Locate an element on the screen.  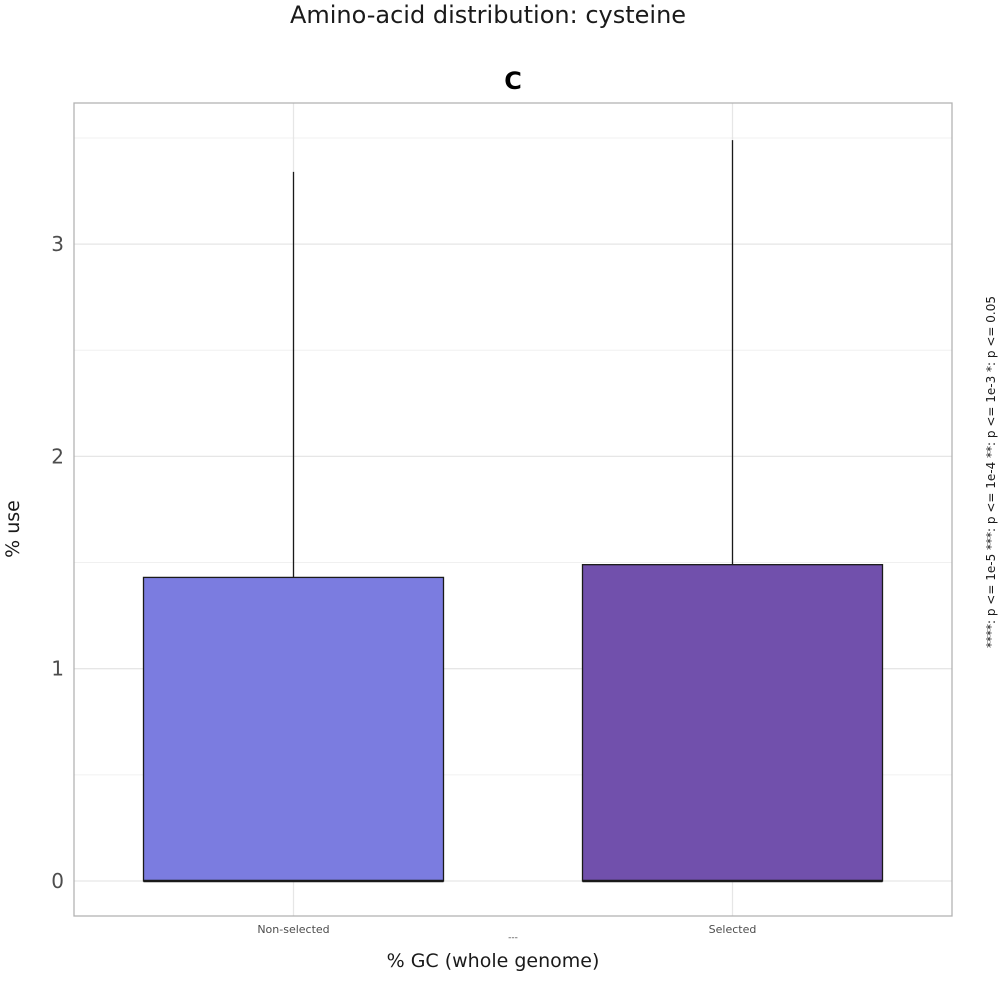
y-tick-label: 3 is located at coordinates (57, 244).